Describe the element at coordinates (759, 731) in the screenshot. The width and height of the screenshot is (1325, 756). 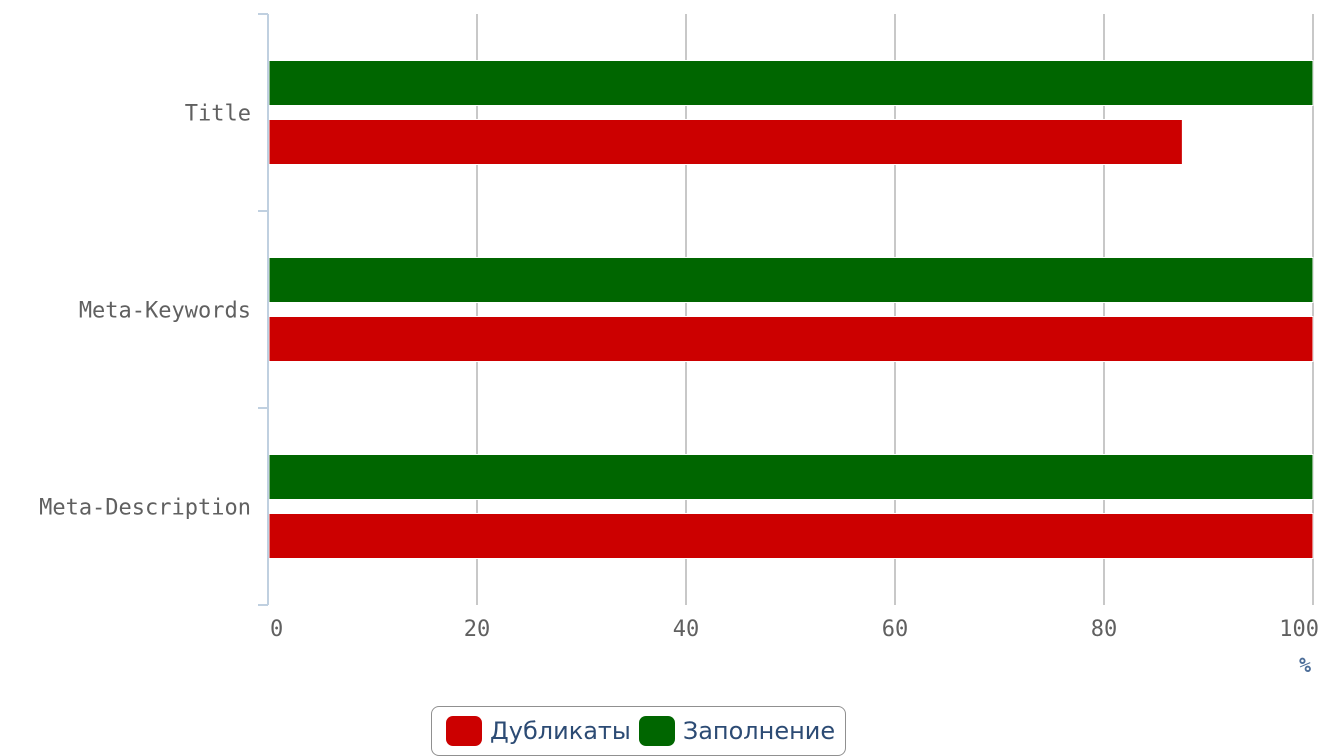
I see `legend-label-filled: Заполнение` at that location.